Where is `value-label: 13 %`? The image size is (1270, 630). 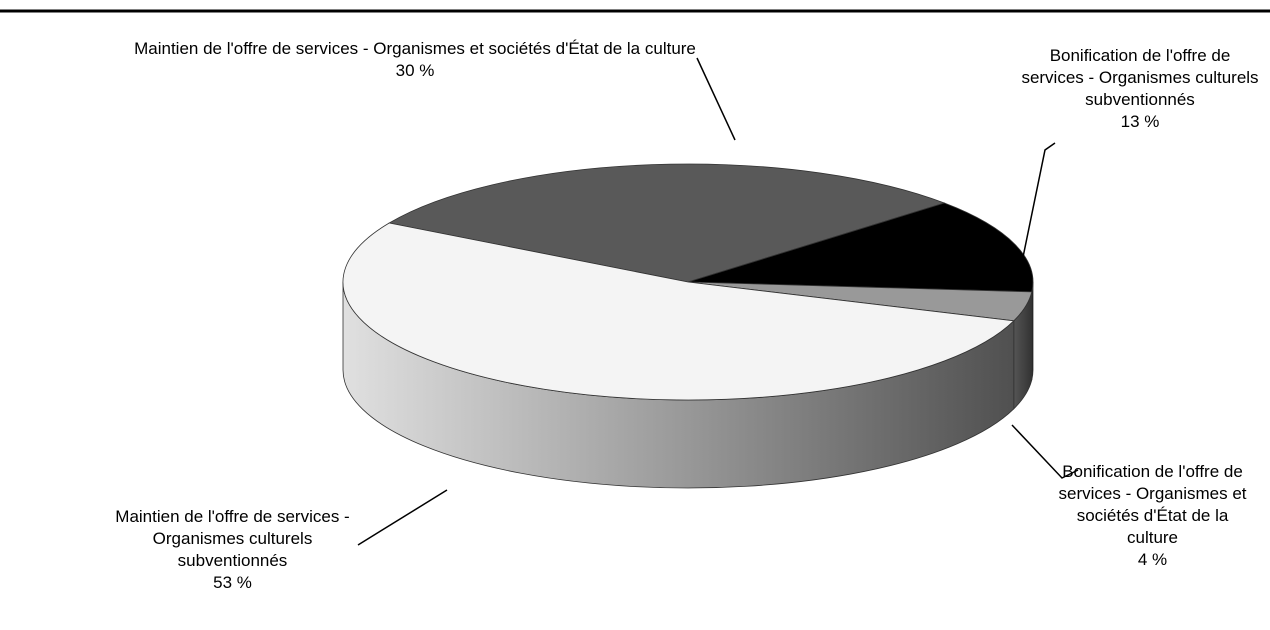
value-label: 13 % is located at coordinates (1140, 121).